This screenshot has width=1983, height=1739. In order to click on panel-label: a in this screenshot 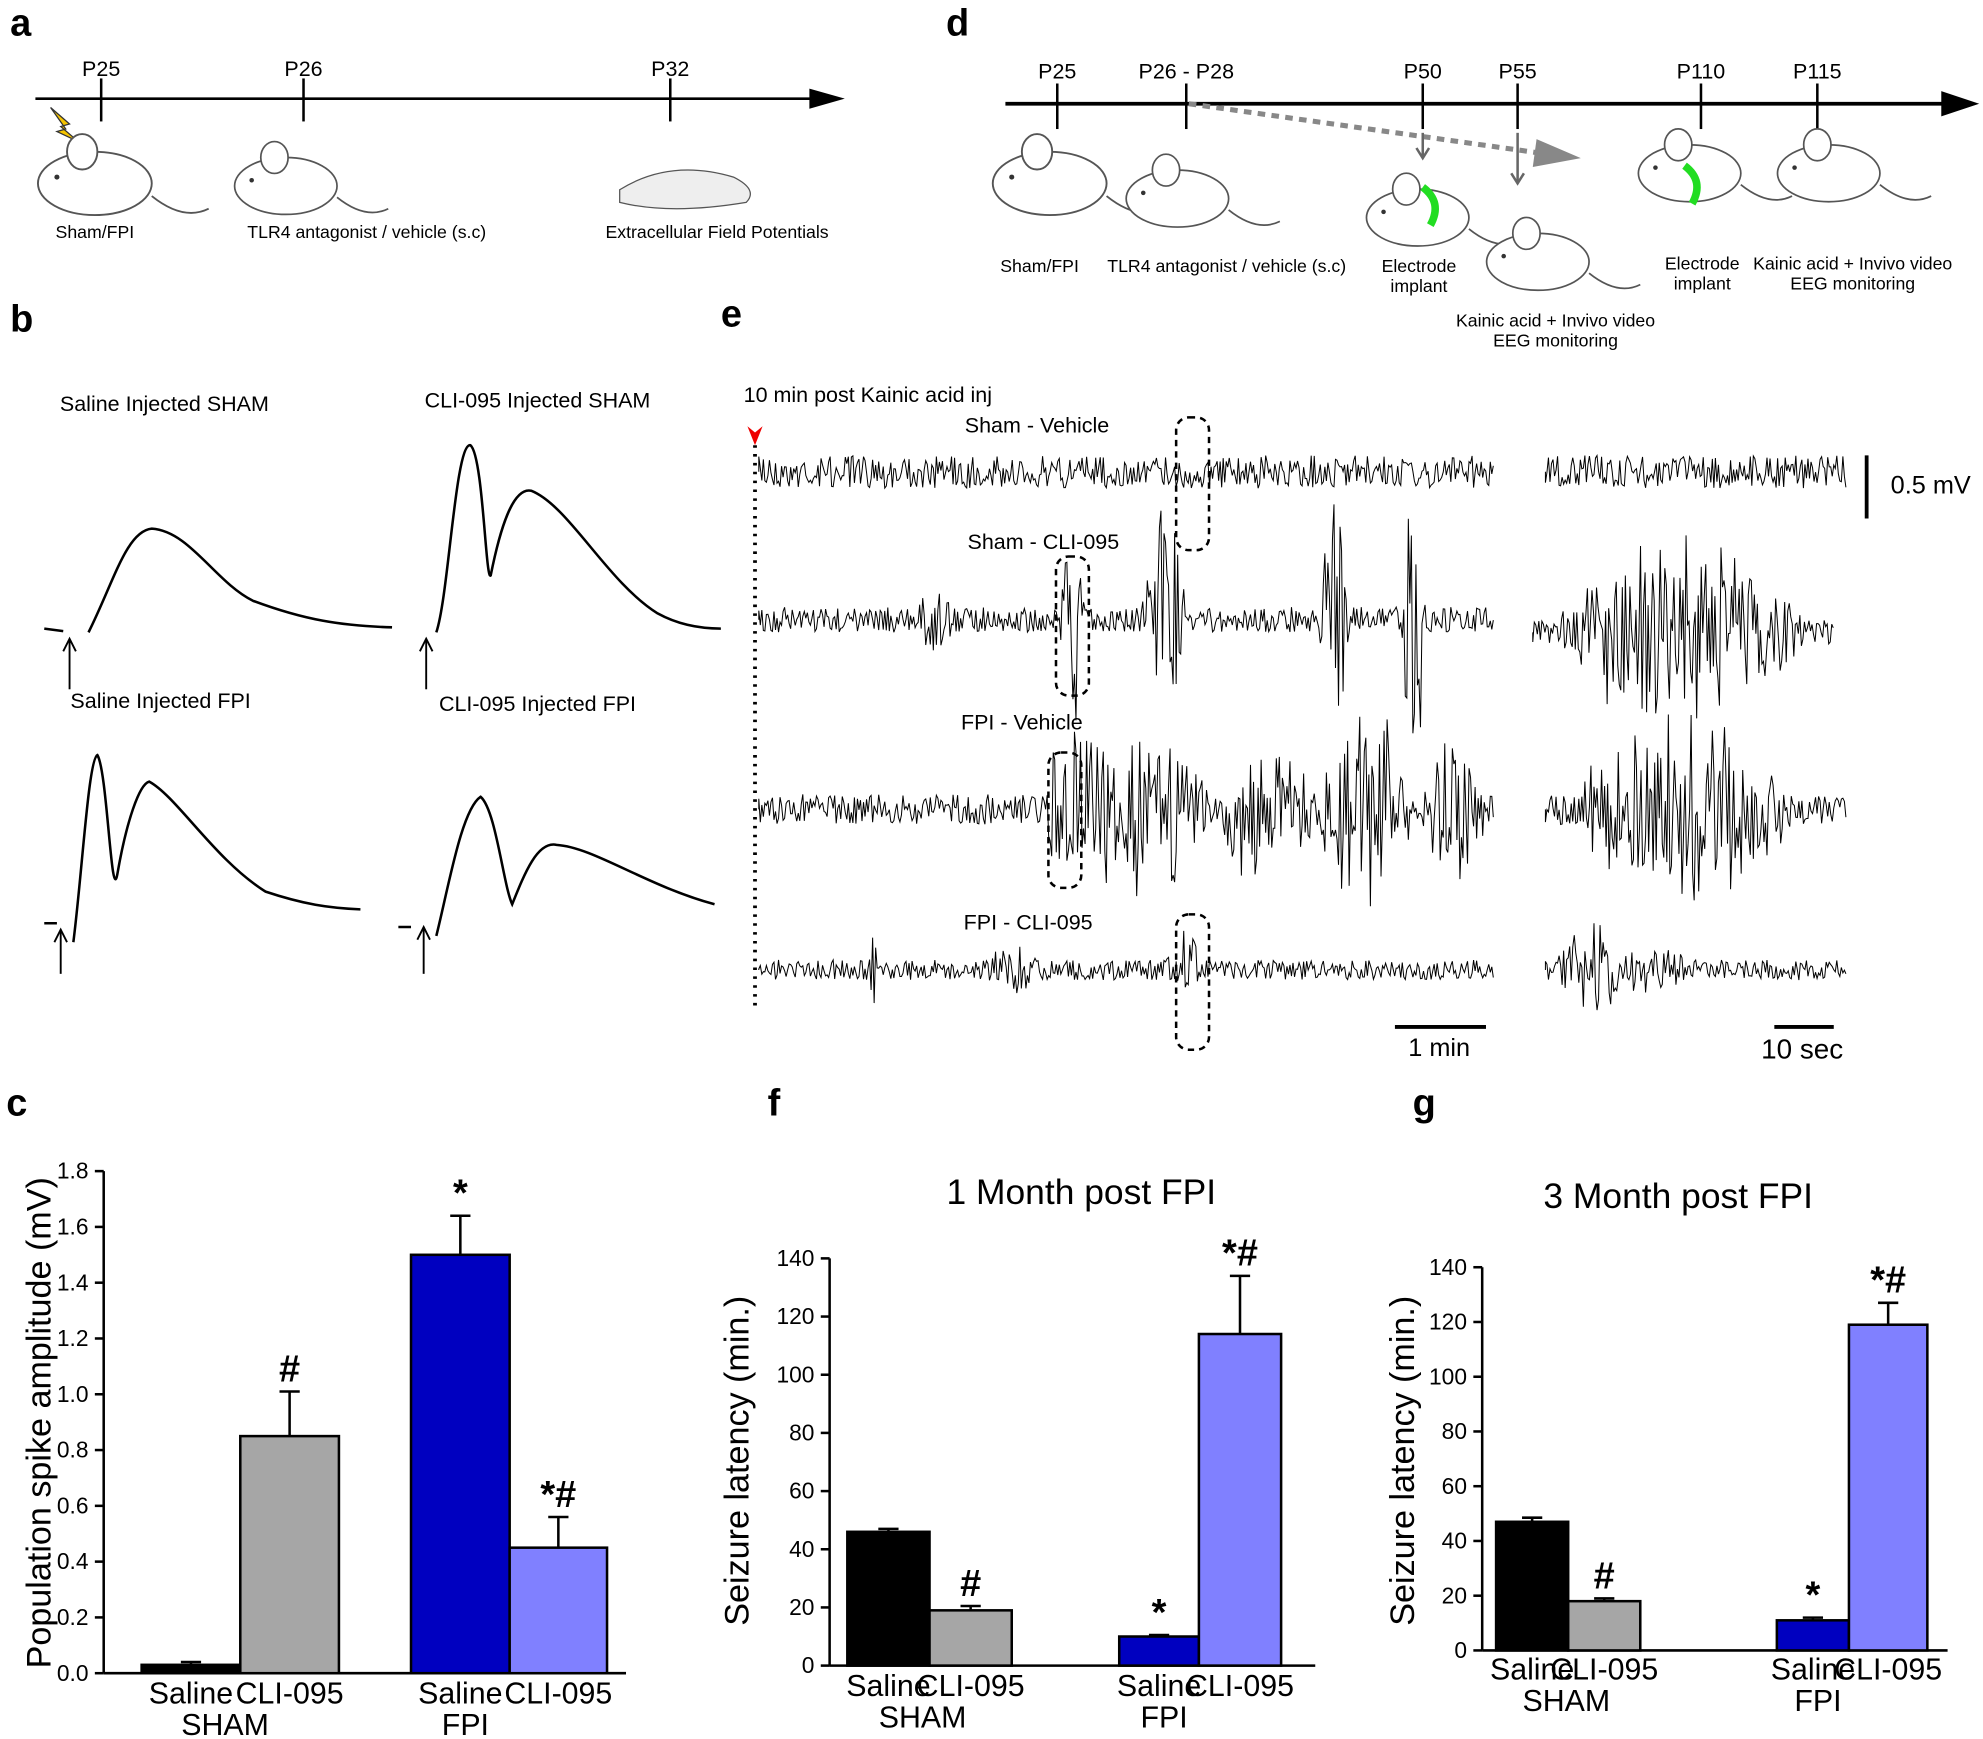, I will do `click(21, 23)`.